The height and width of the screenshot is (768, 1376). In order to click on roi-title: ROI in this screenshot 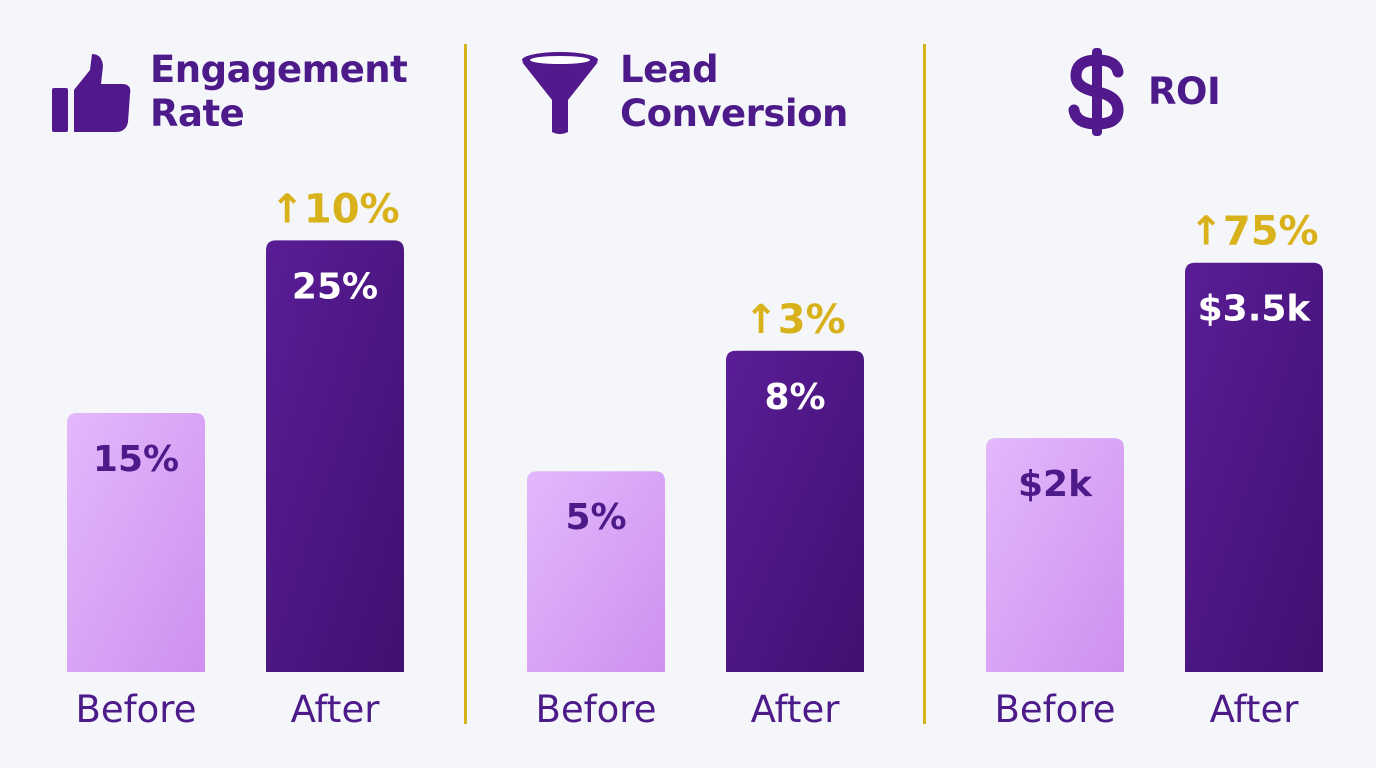, I will do `click(1184, 92)`.